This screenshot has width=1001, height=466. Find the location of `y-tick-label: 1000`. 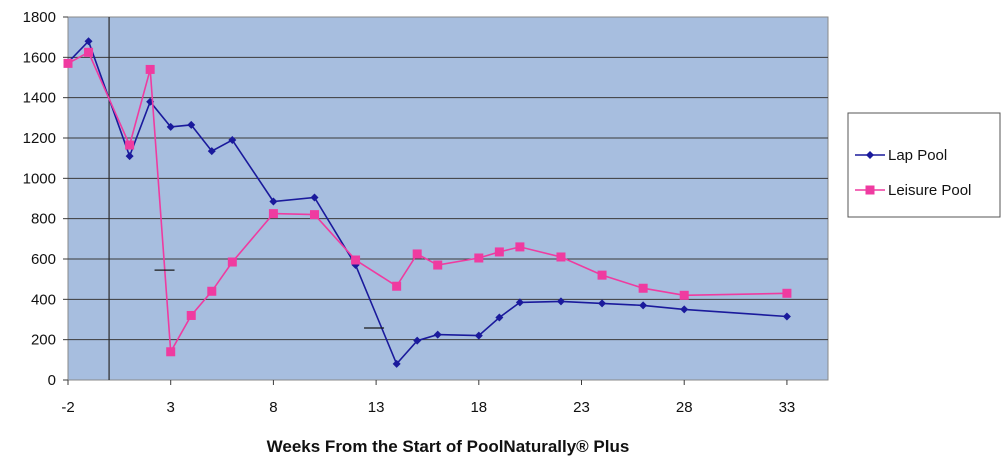

y-tick-label: 1000 is located at coordinates (39, 178).